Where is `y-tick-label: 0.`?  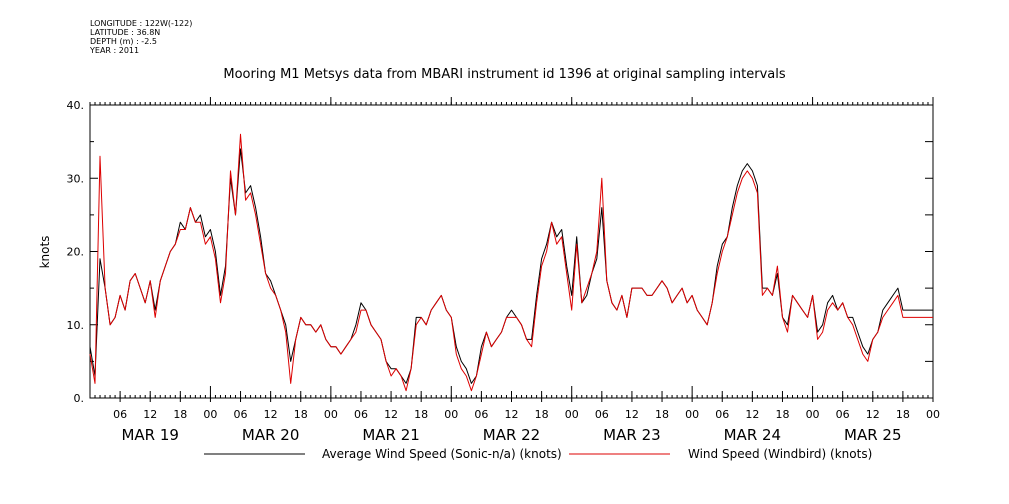 y-tick-label: 0. is located at coordinates (79, 398).